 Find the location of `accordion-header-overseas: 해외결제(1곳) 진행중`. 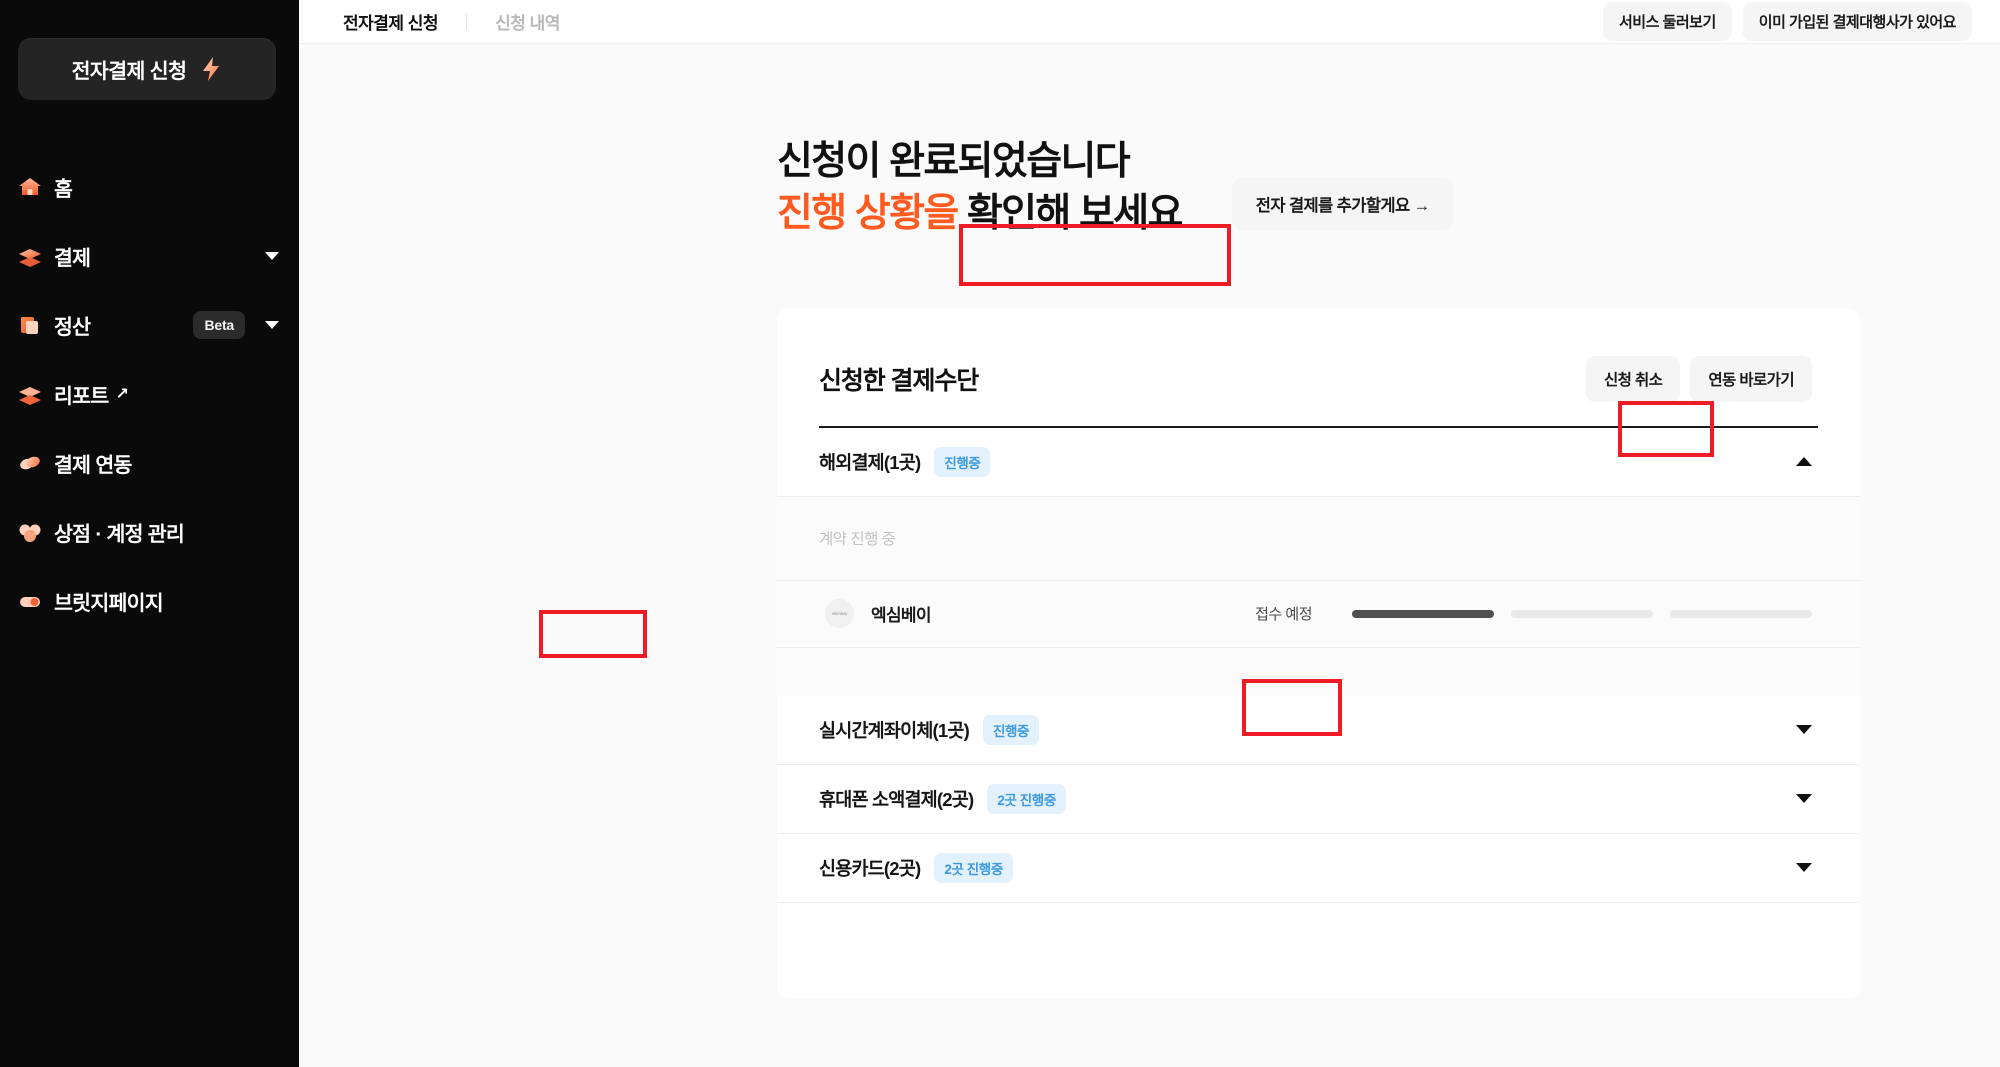

accordion-header-overseas: 해외결제(1곳) 진행중 is located at coordinates (1318, 462).